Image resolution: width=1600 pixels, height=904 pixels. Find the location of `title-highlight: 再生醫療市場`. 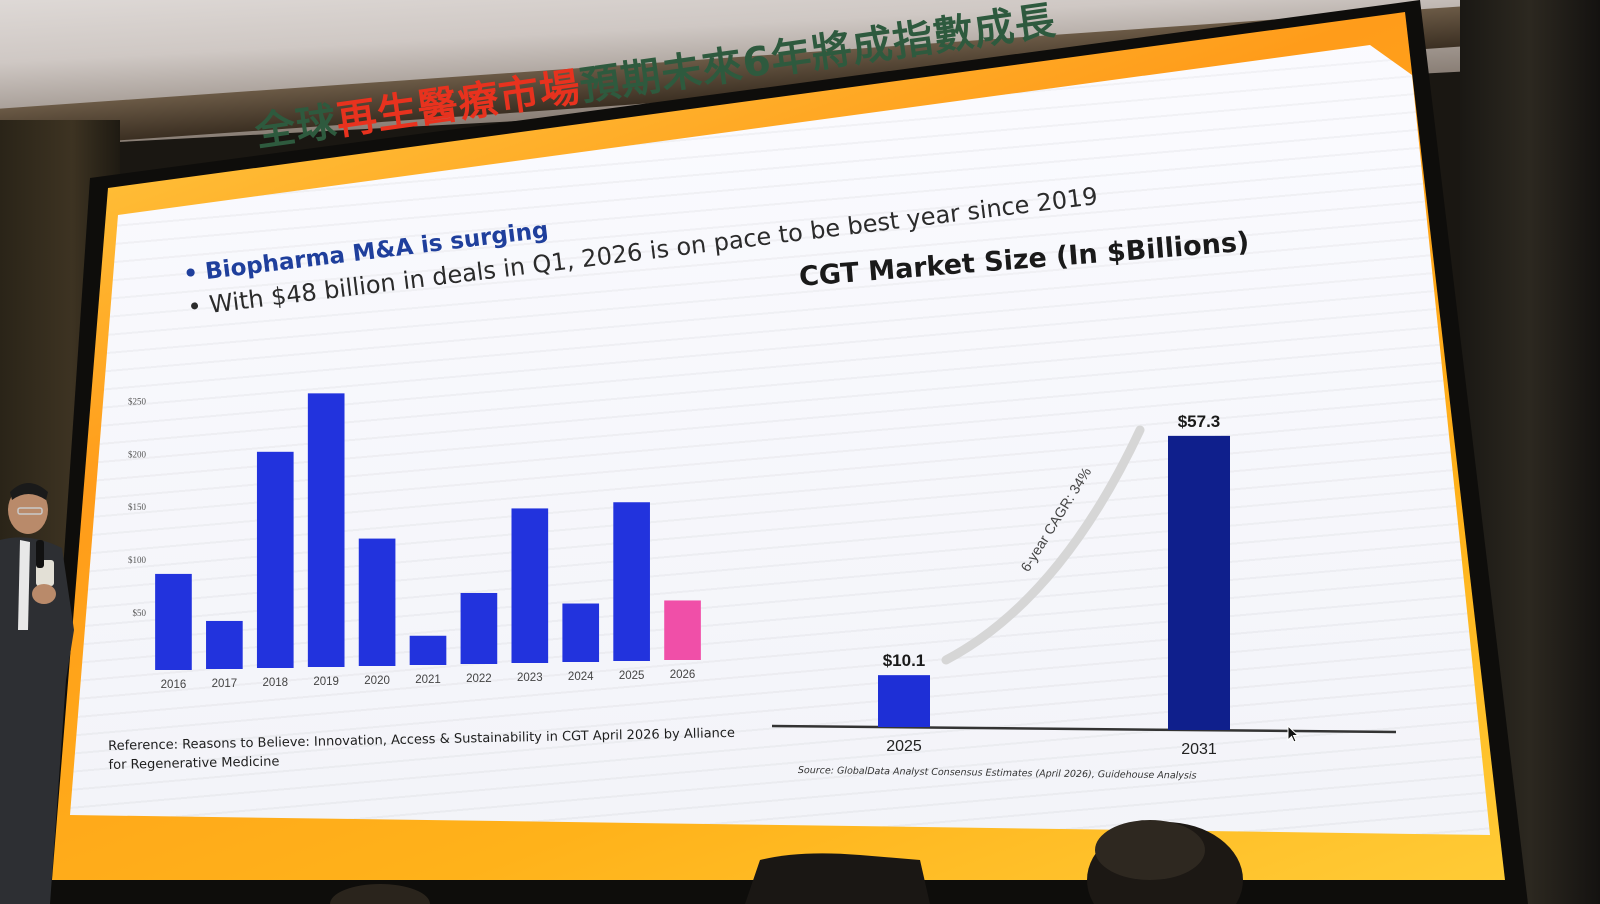

title-highlight: 再生醫療市場 is located at coordinates (458, 104).